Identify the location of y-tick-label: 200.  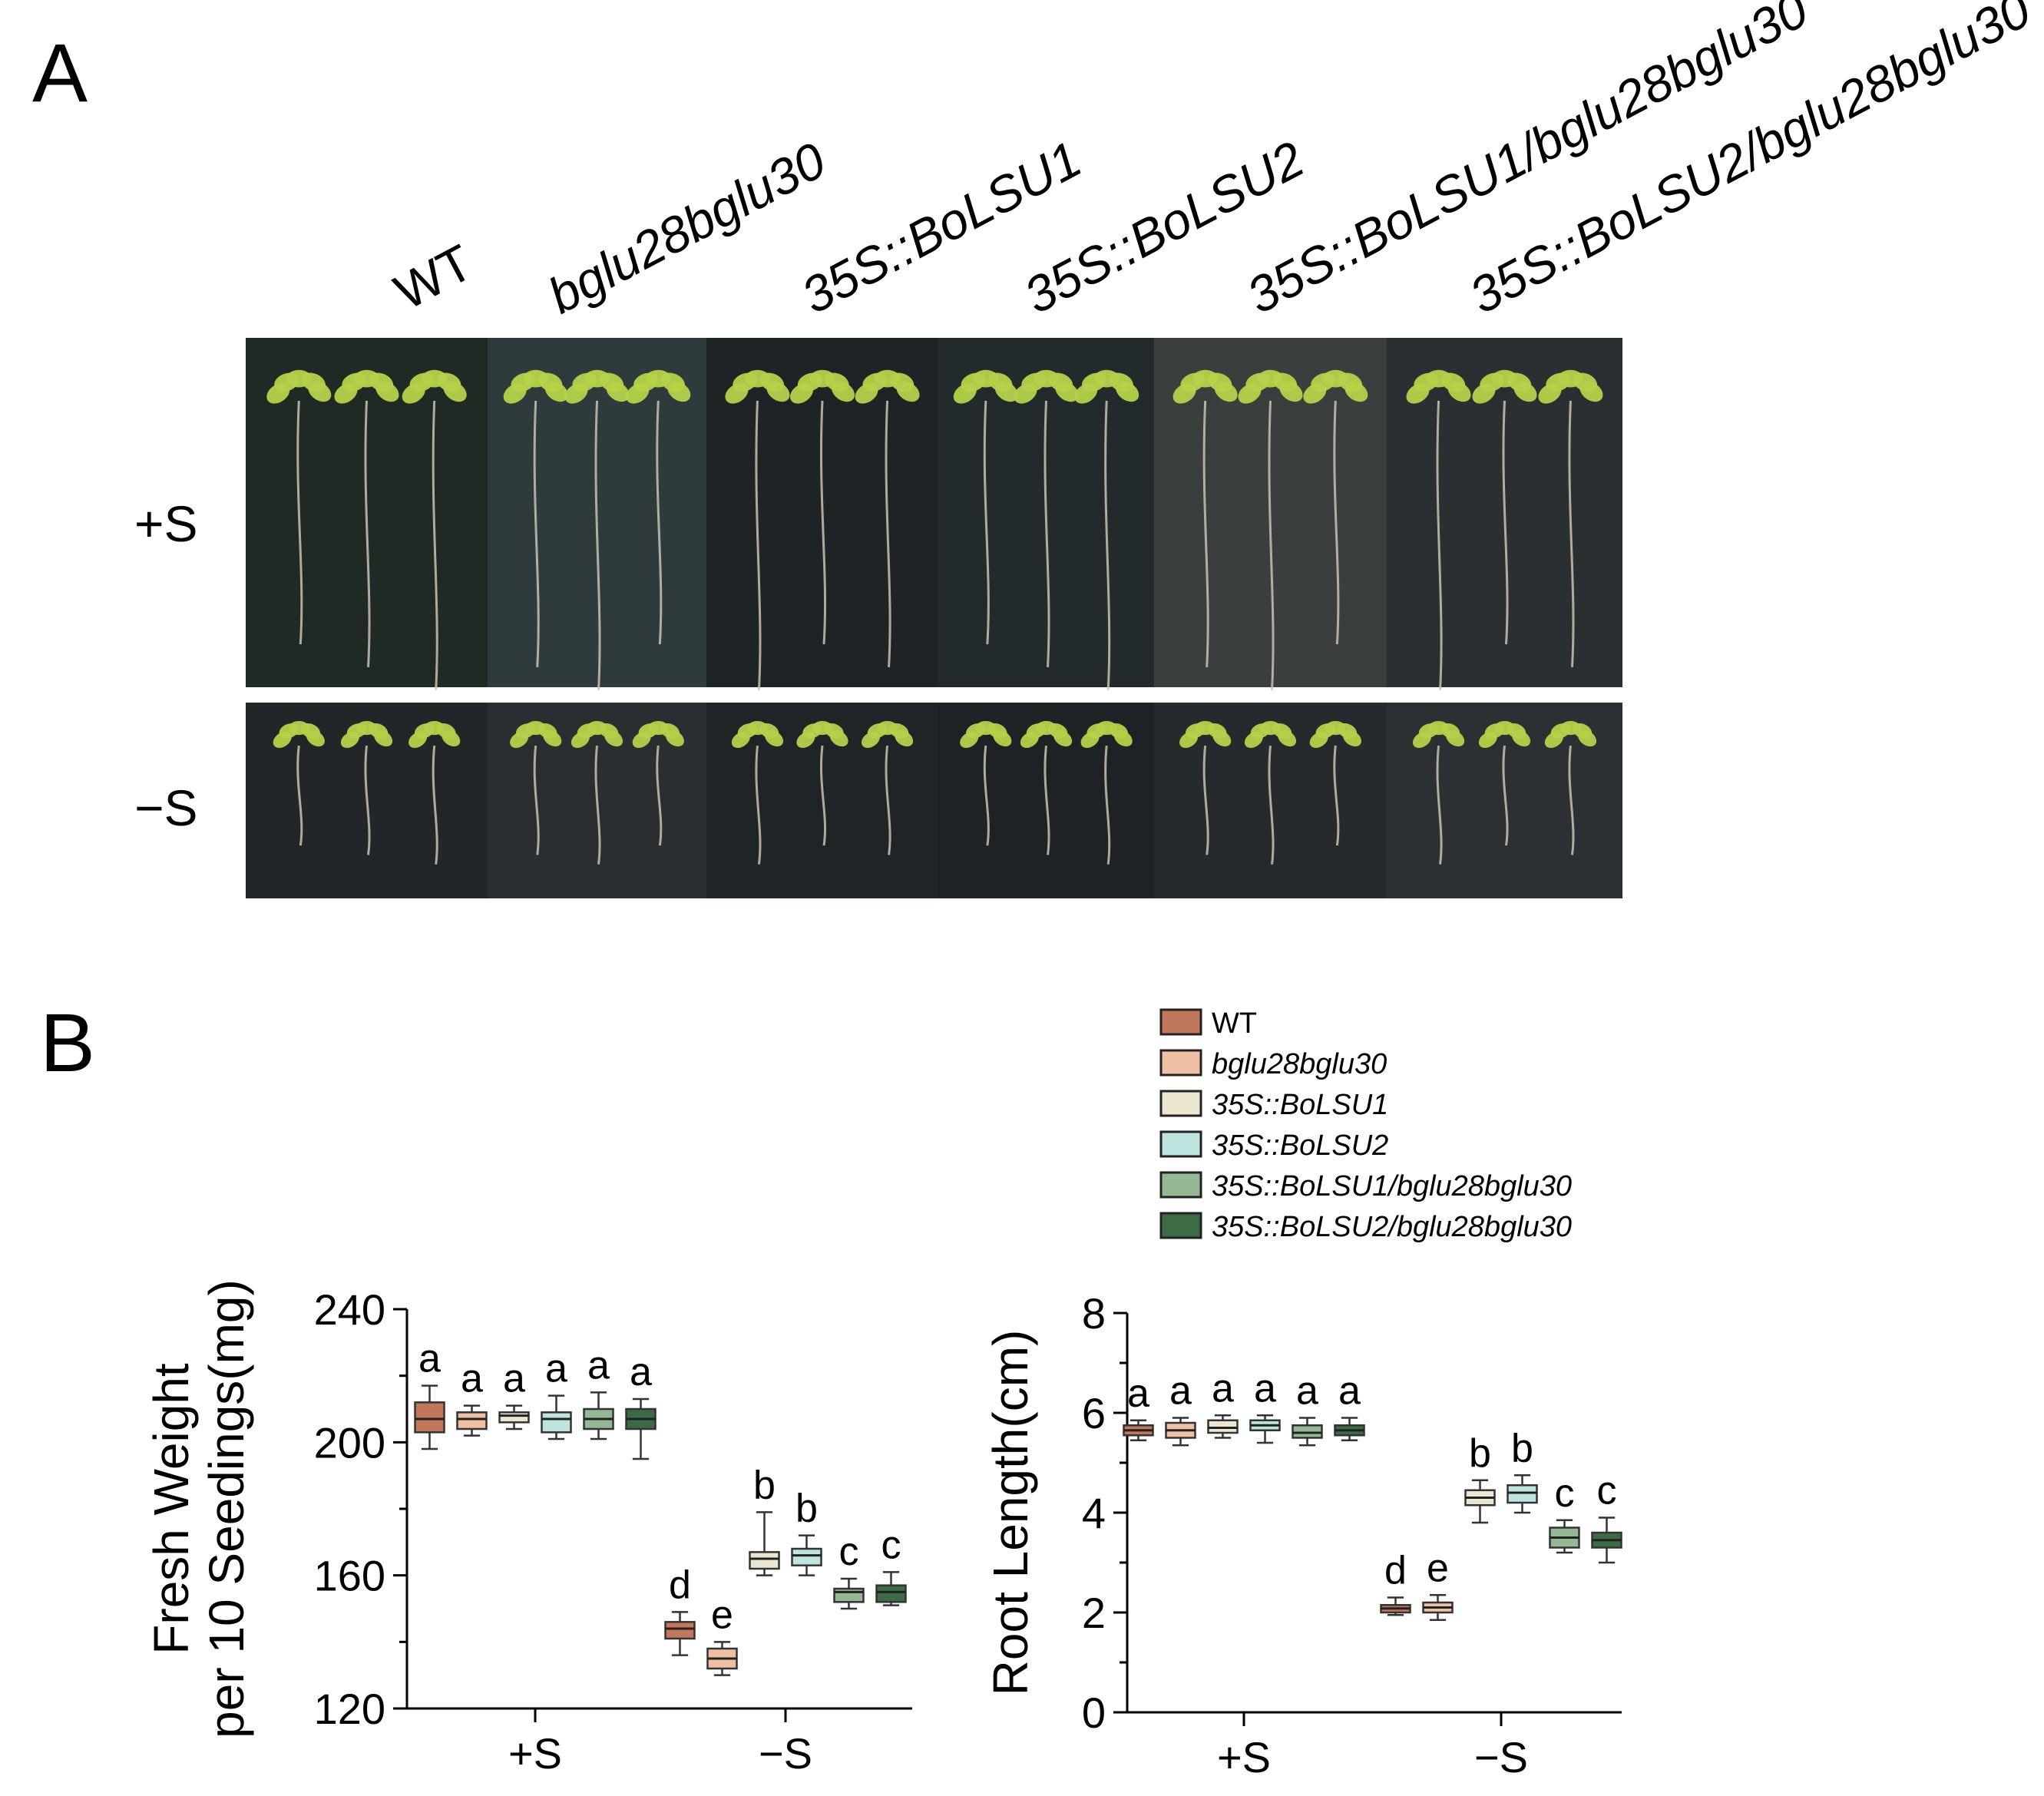
(349, 1442).